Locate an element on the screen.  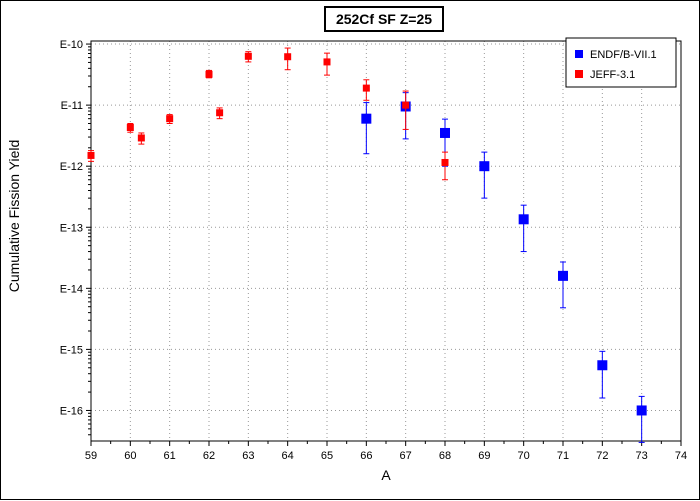
title-text: 252Cf SF Z=25 is located at coordinates (384, 19).